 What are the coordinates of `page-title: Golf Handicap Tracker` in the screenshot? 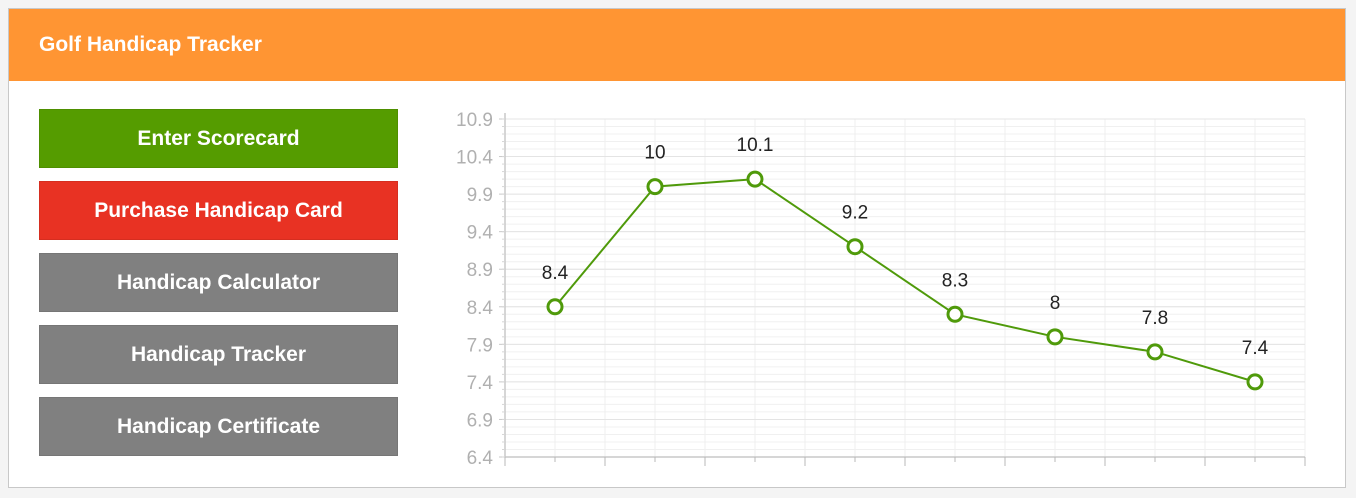 It's located at (150, 44).